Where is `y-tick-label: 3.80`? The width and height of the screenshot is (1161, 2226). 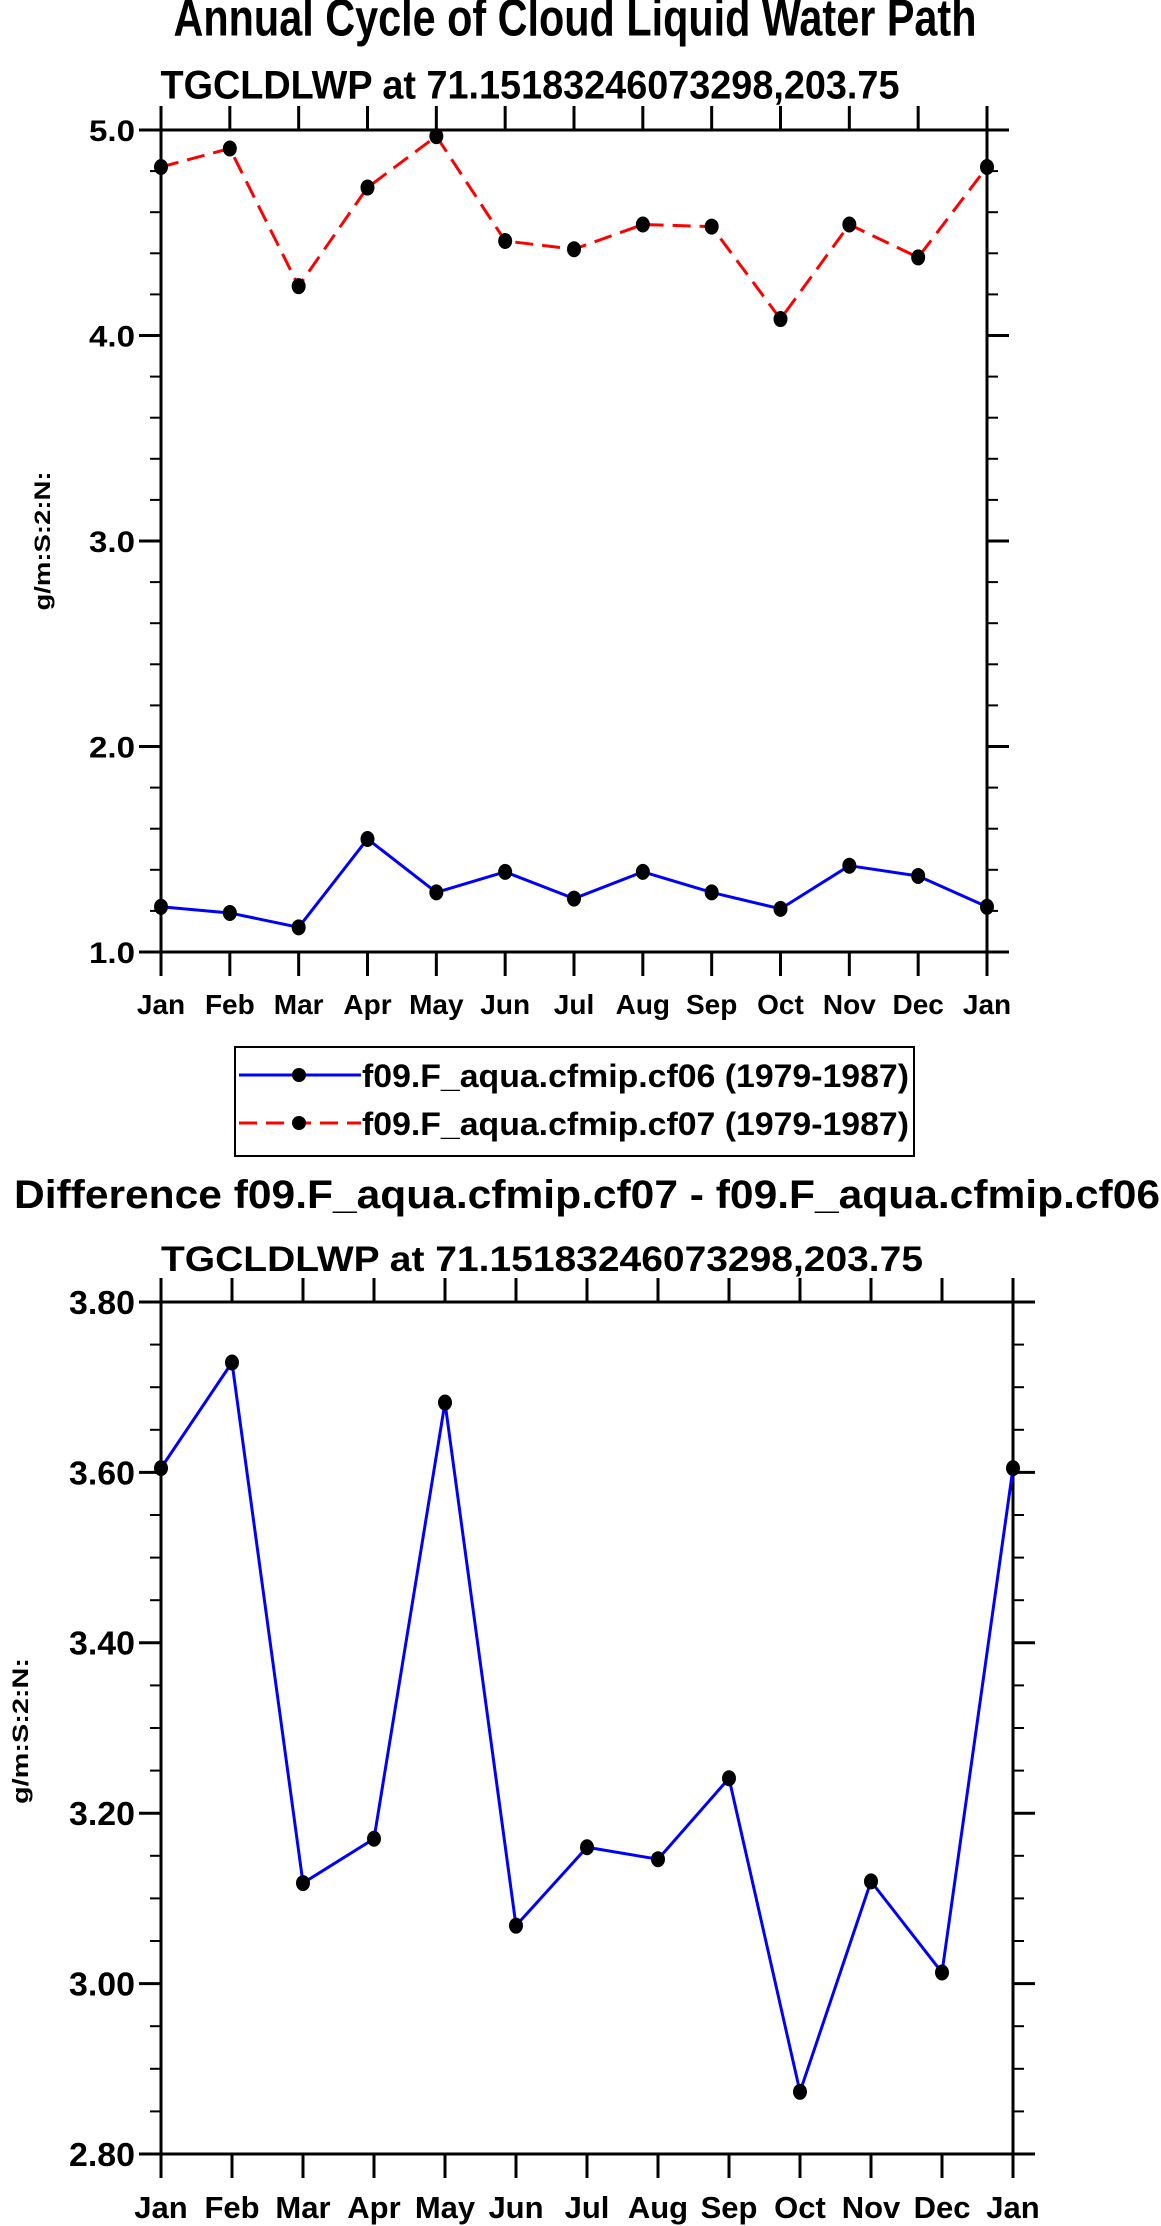
y-tick-label: 3.80 is located at coordinates (102, 1302).